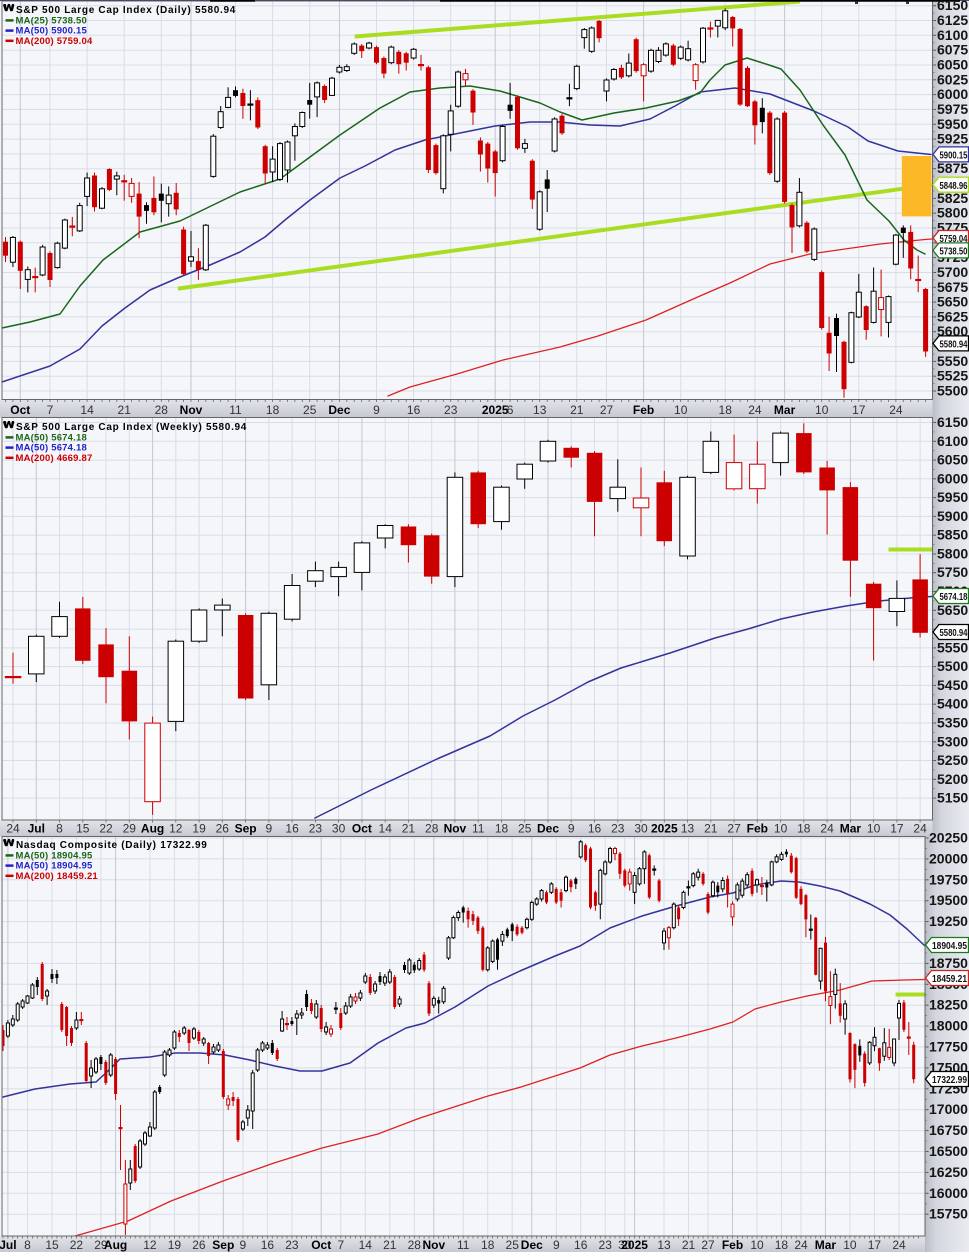 The height and width of the screenshot is (1257, 969). What do you see at coordinates (952, 666) in the screenshot?
I see `svg-text: 5500` at bounding box center [952, 666].